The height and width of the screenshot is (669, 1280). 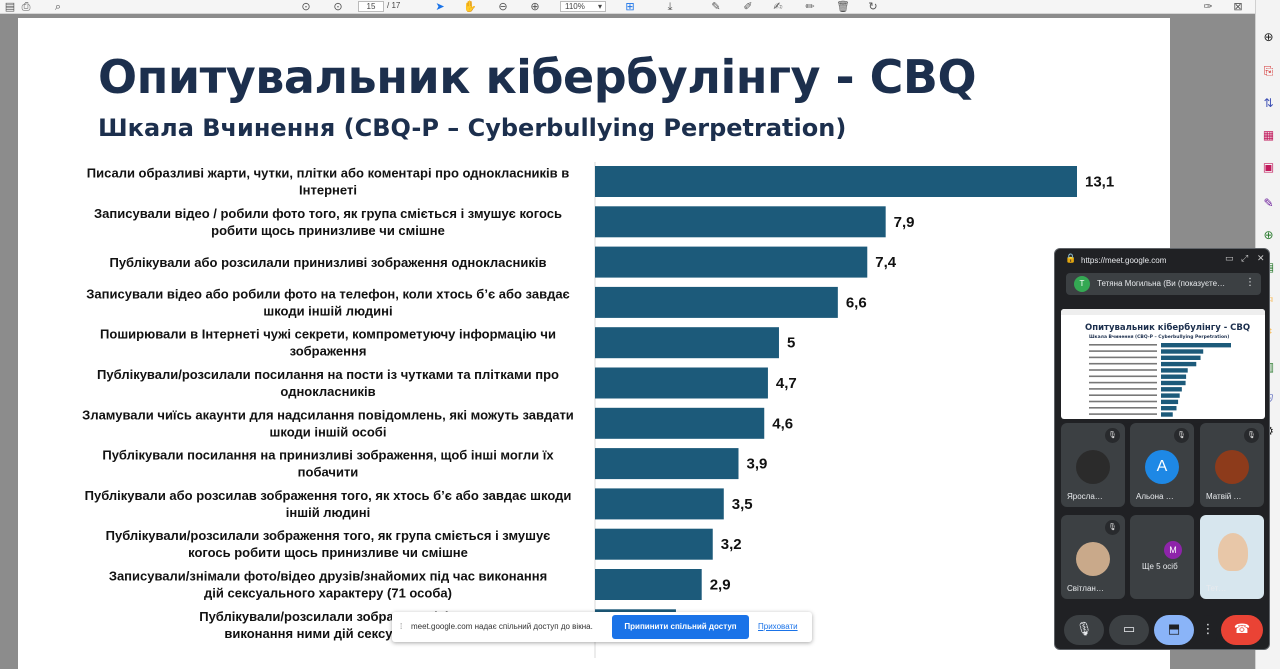 What do you see at coordinates (1129, 630) in the screenshot?
I see `camera-icon: ▭` at bounding box center [1129, 630].